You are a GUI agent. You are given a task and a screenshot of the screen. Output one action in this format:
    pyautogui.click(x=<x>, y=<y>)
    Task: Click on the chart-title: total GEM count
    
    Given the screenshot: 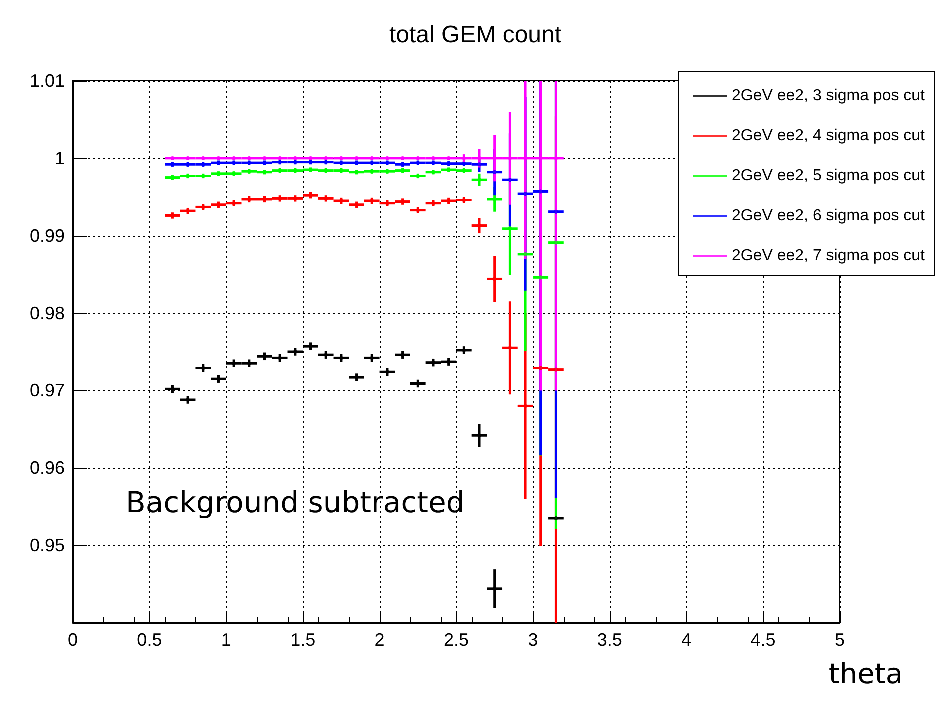 What is the action you would take?
    pyautogui.click(x=475, y=35)
    